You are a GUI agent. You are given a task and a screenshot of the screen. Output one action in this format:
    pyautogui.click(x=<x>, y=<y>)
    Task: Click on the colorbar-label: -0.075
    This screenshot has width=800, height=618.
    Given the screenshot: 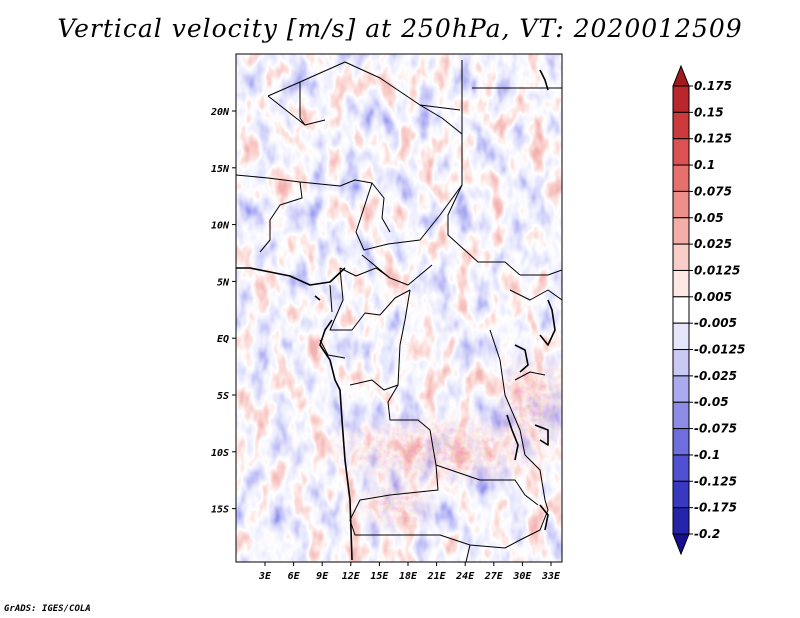 What is the action you would take?
    pyautogui.click(x=715, y=429)
    